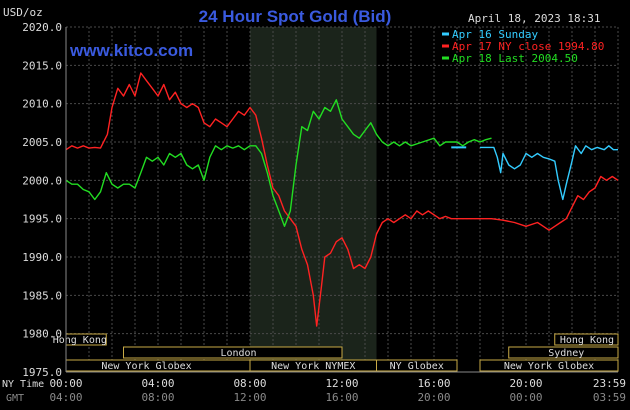 The height and width of the screenshot is (410, 630). Describe the element at coordinates (495, 34) in the screenshot. I see `legend-label-1: Apr 16 Sunday` at that location.